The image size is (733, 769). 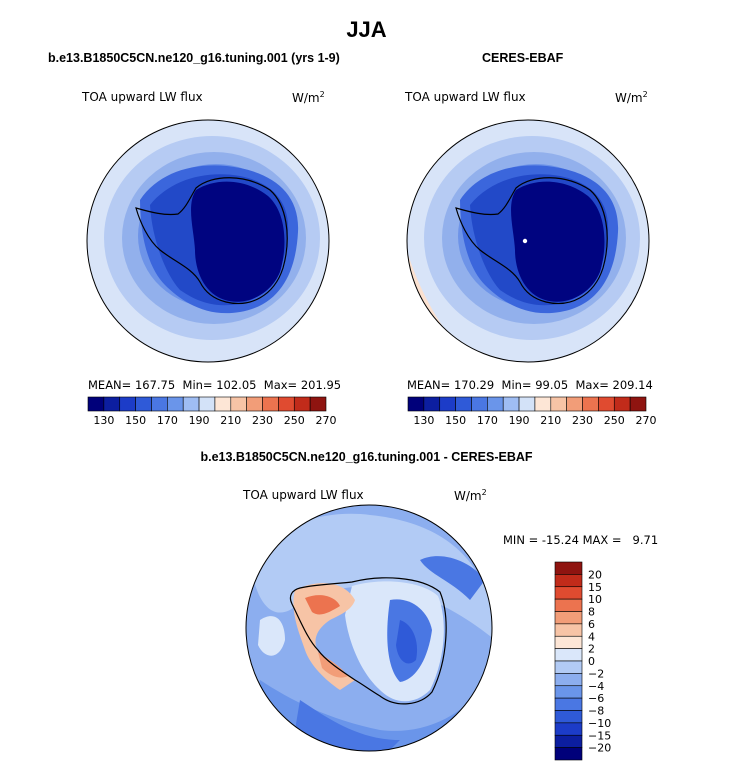 What do you see at coordinates (591, 636) in the screenshot?
I see `colorbar-tick-label: 4` at bounding box center [591, 636].